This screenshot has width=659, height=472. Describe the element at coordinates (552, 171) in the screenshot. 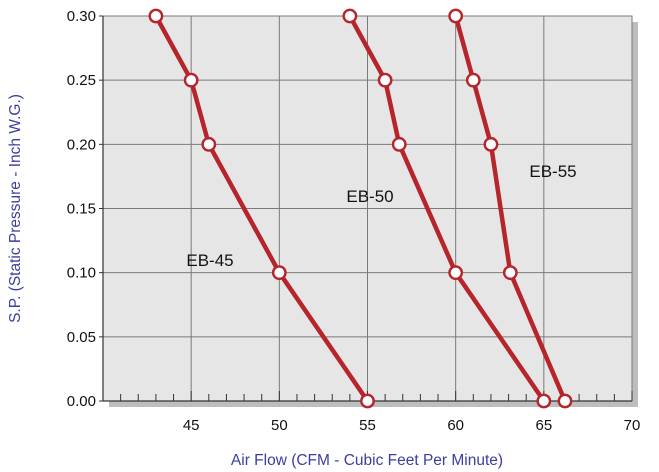

I see `series-label: EB-55` at that location.